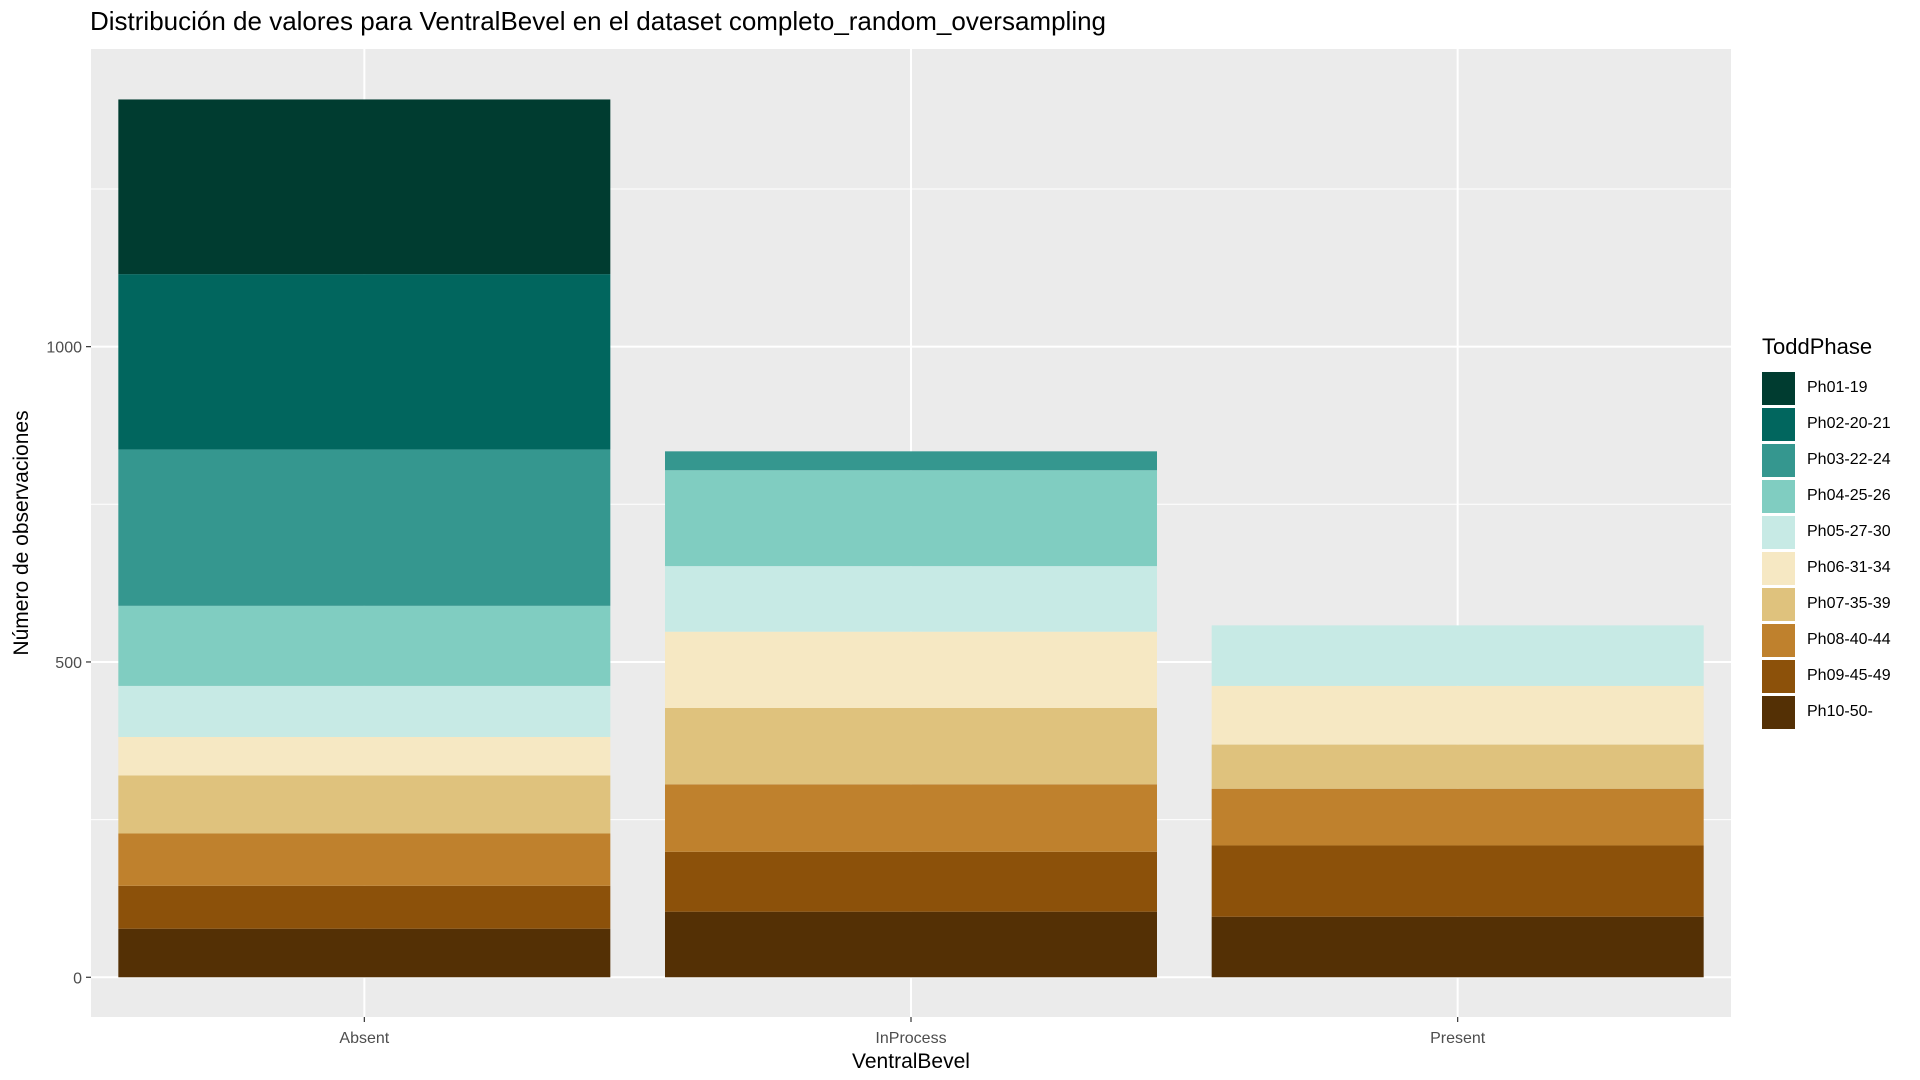 Image resolution: width=1920 pixels, height=1080 pixels. I want to click on x-tick-label: Present, so click(1458, 1038).